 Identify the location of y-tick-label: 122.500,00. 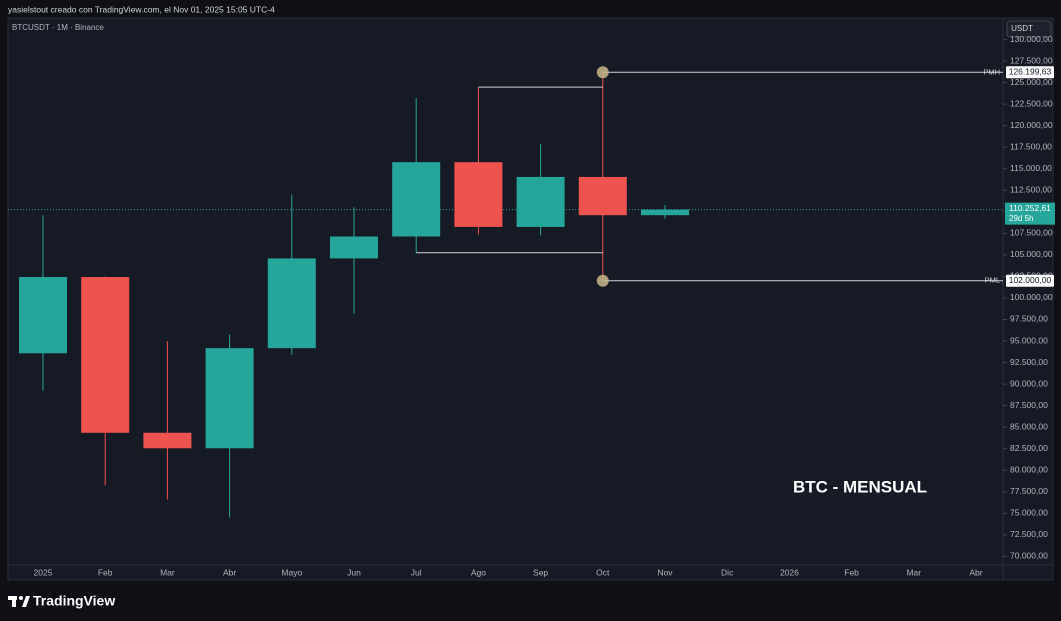
(1031, 103).